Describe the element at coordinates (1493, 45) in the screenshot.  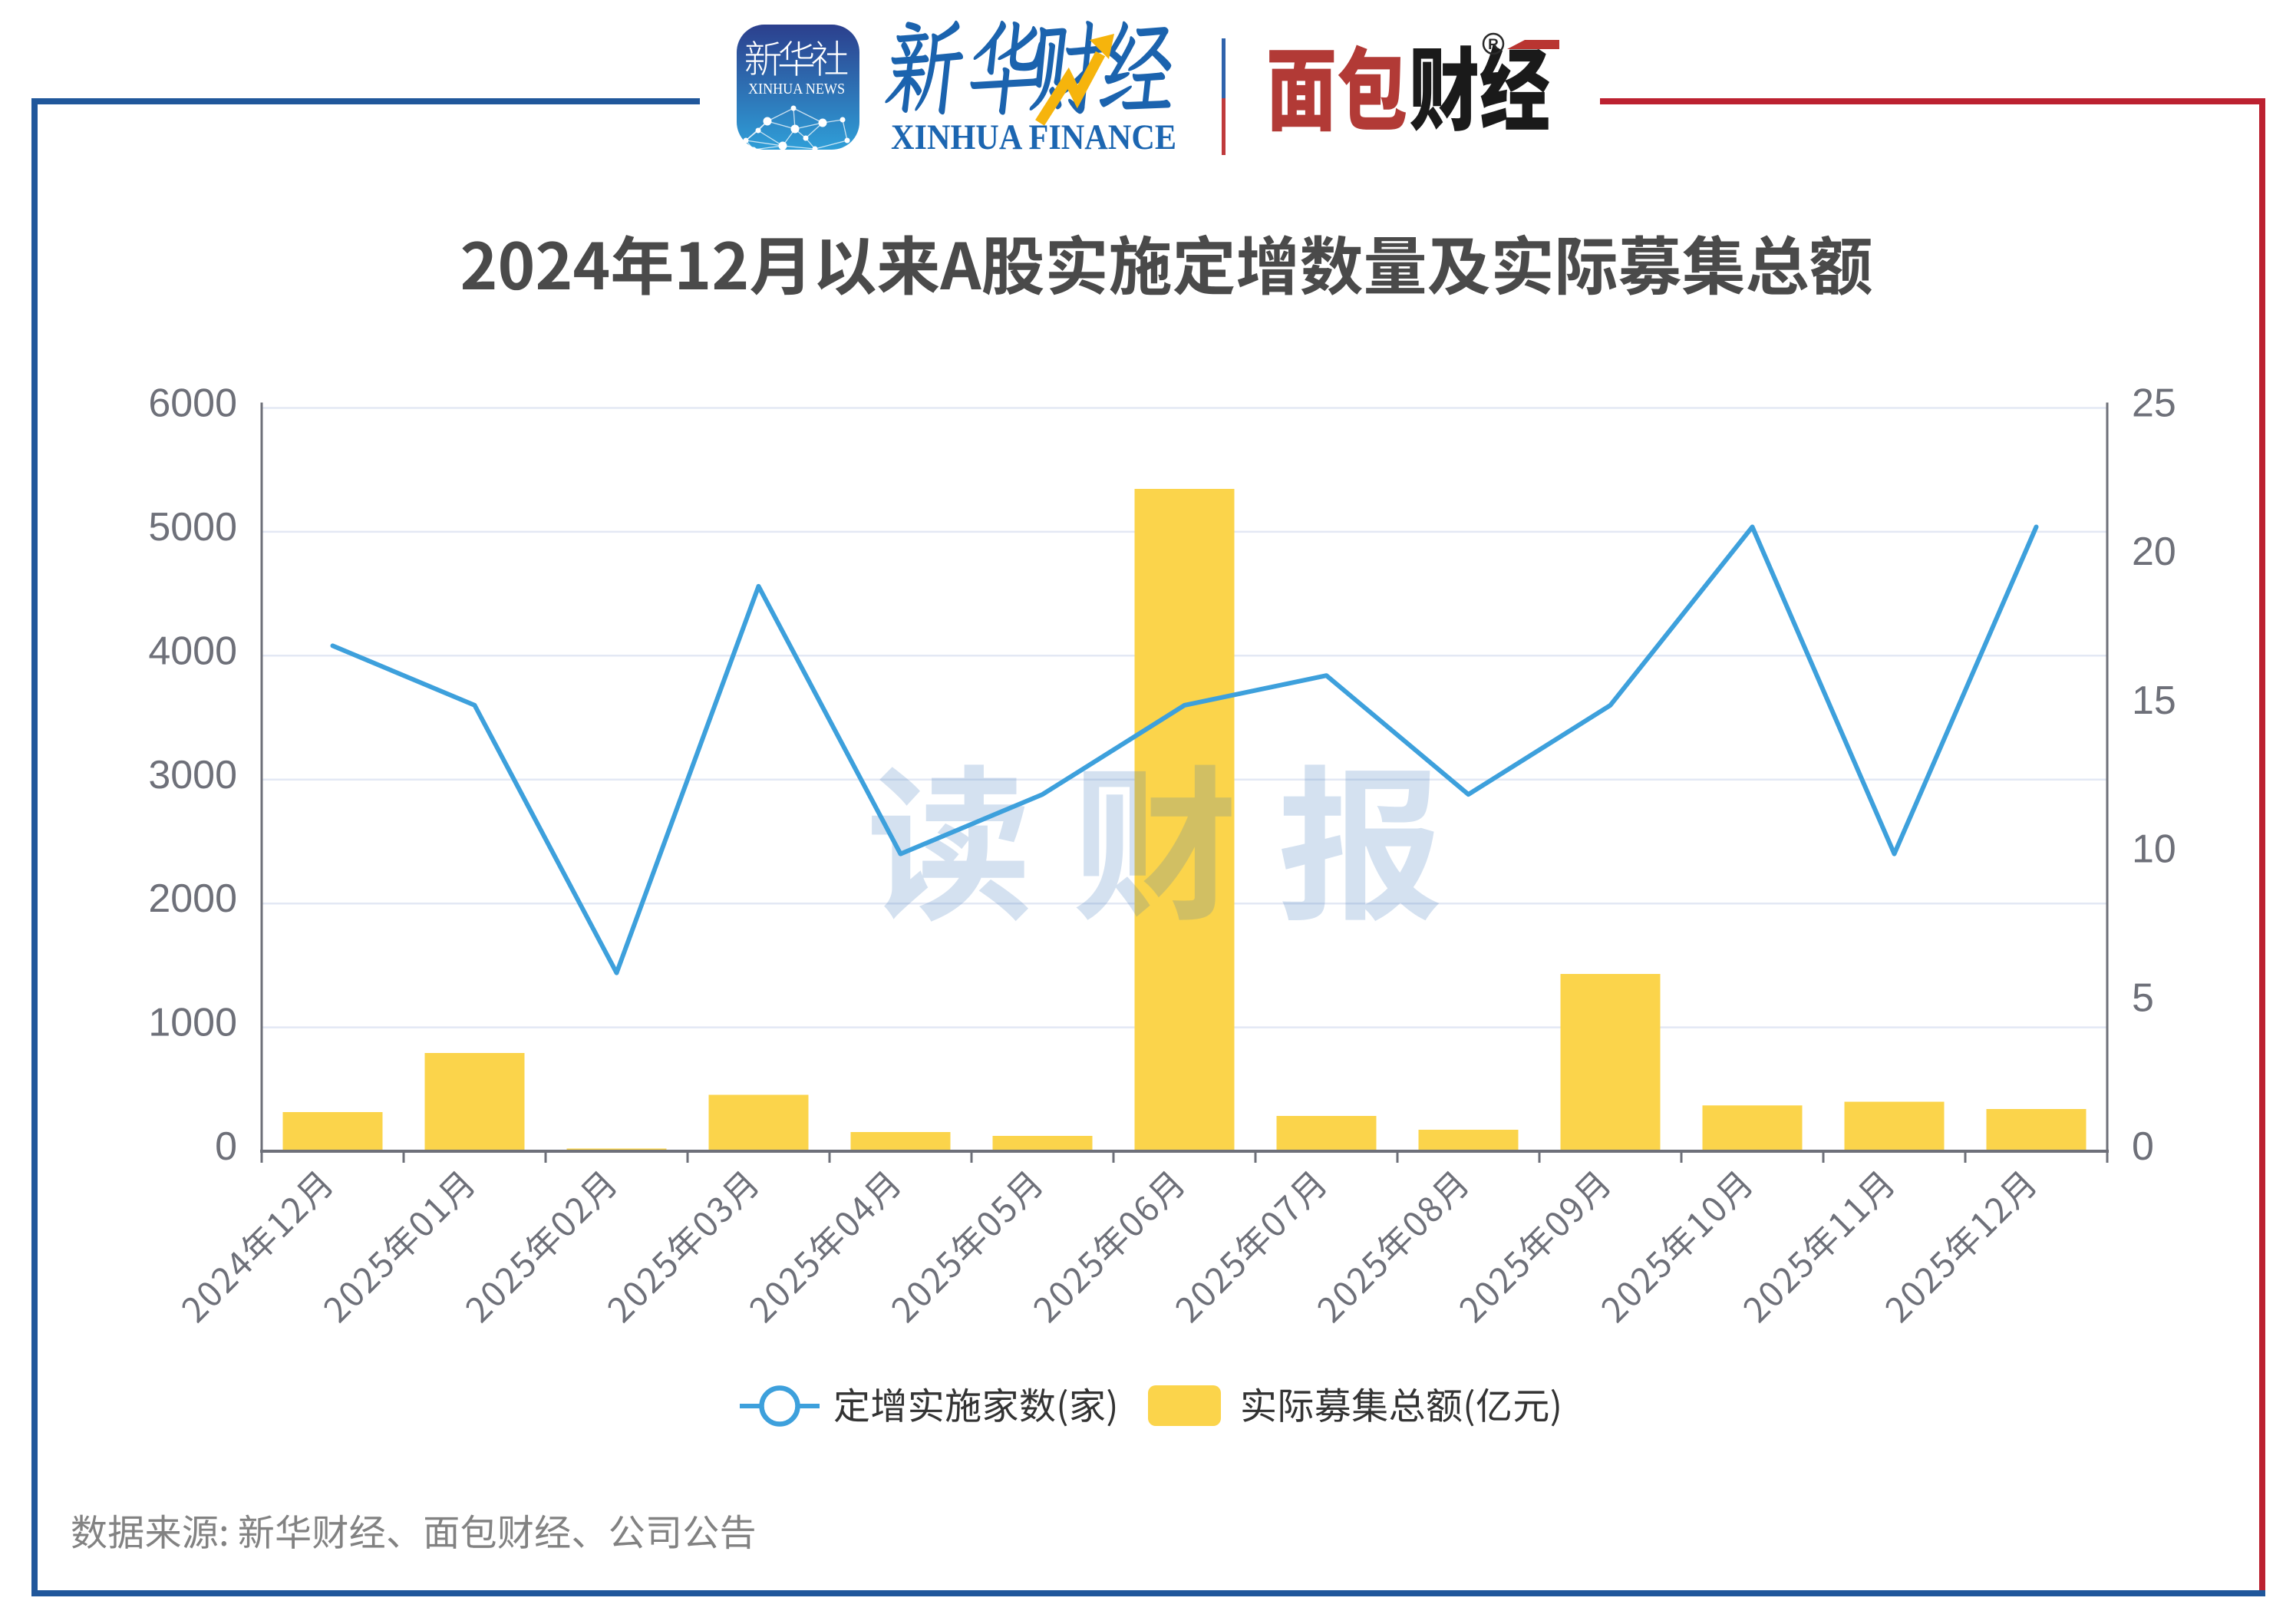
I see `svg-text: R` at that location.